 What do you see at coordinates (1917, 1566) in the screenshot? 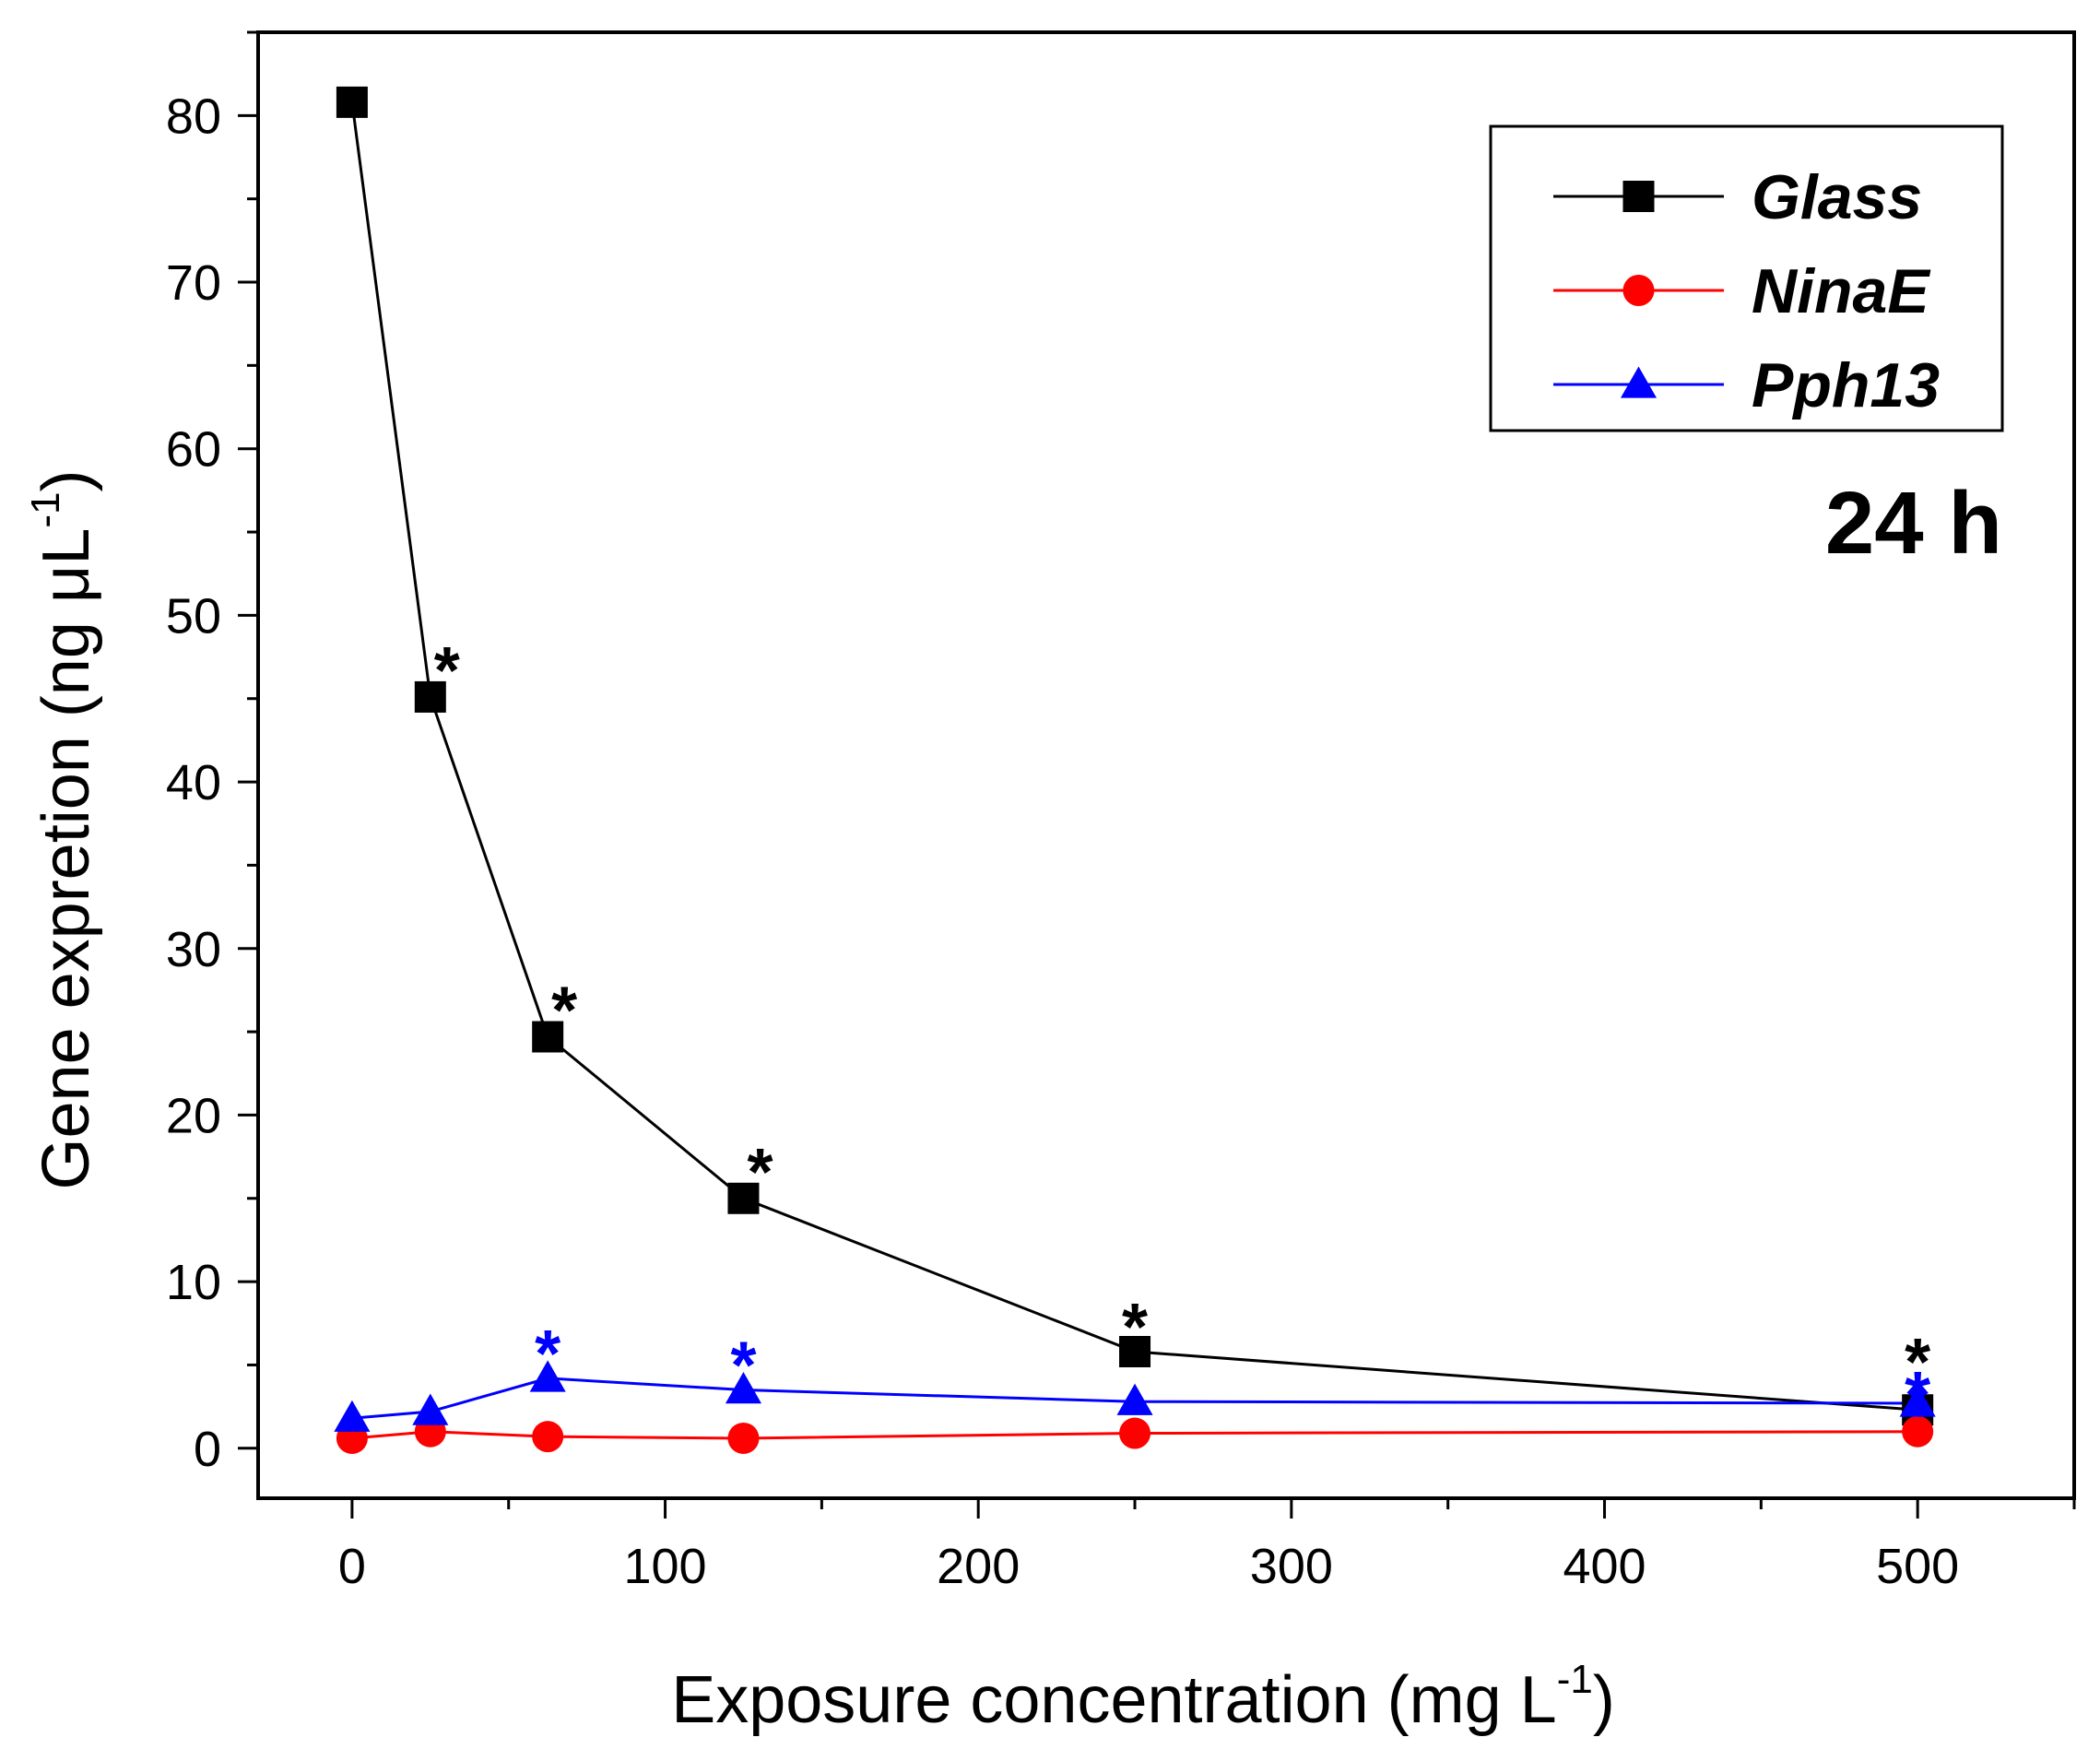
I see `x-tick-label: 500` at bounding box center [1917, 1566].